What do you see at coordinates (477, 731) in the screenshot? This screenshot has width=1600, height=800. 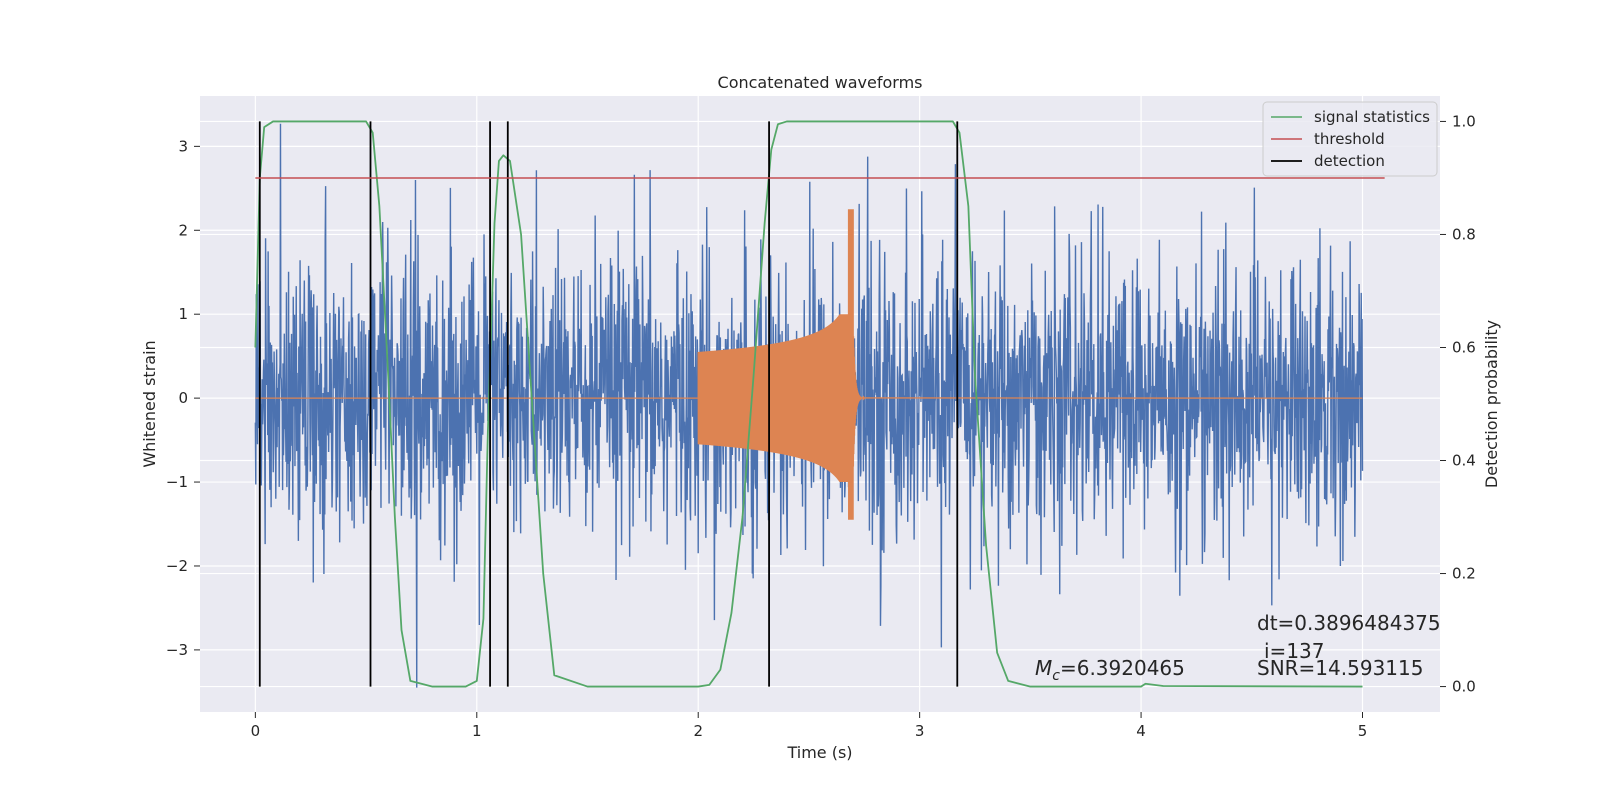 I see `x-tick-label: 1` at bounding box center [477, 731].